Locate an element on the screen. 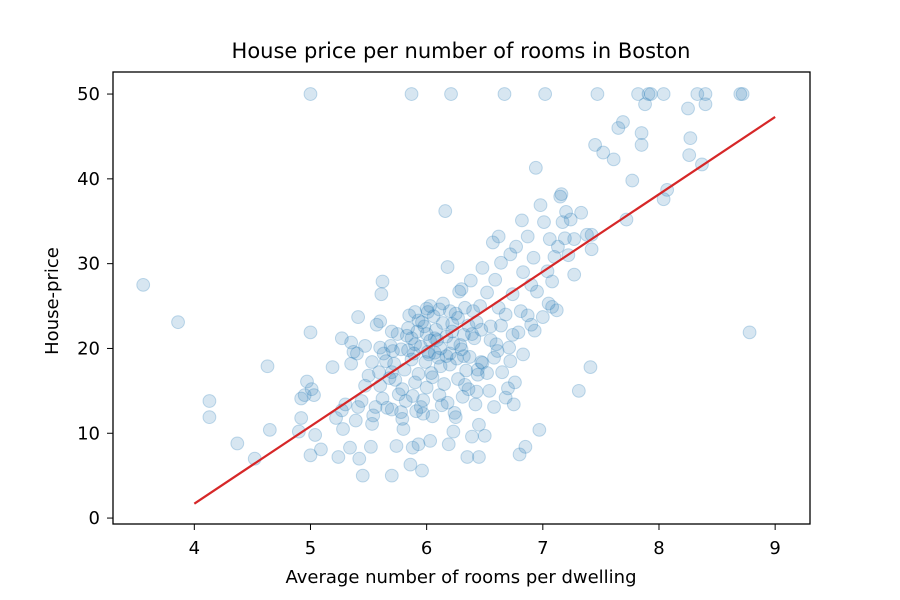  y-tick-label: 50 is located at coordinates (88, 94).